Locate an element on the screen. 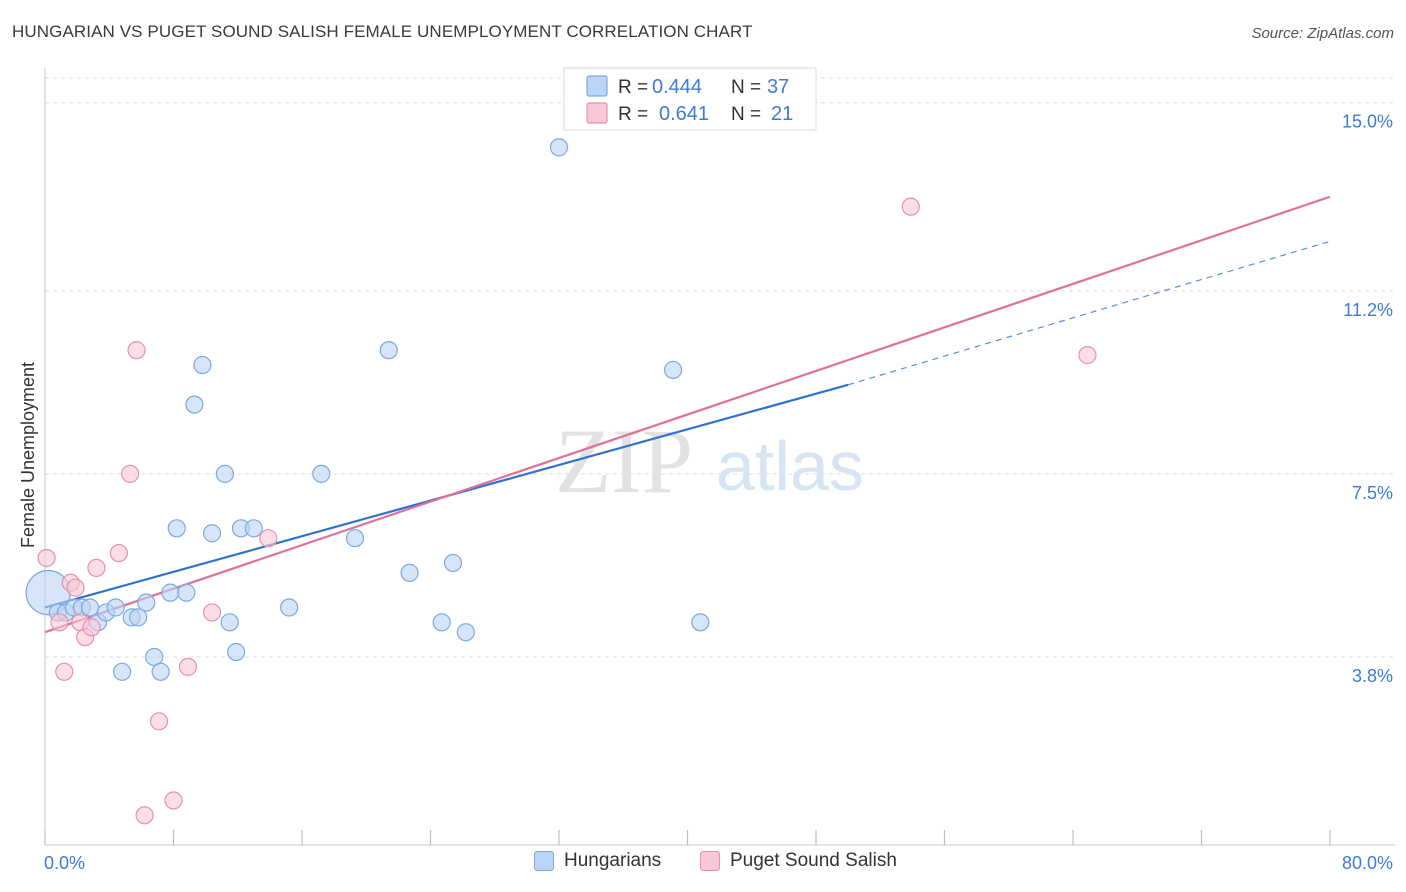 The height and width of the screenshot is (892, 1406). legend-label-puget-sound-salish: Puget Sound Salish is located at coordinates (813, 860).